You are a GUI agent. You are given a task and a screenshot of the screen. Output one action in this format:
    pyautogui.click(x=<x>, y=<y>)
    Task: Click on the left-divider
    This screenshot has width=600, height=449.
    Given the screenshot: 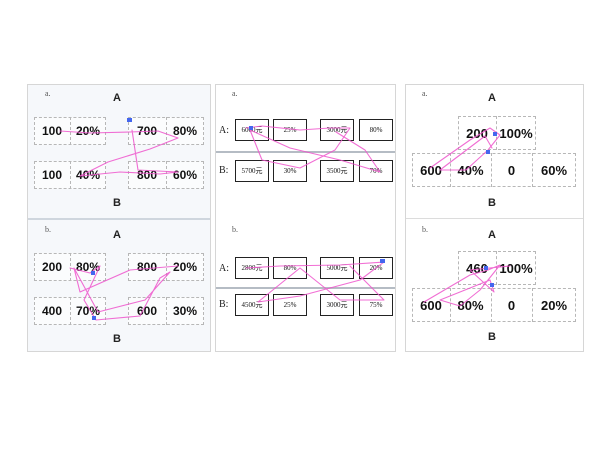 What is the action you would take?
    pyautogui.click(x=119, y=219)
    